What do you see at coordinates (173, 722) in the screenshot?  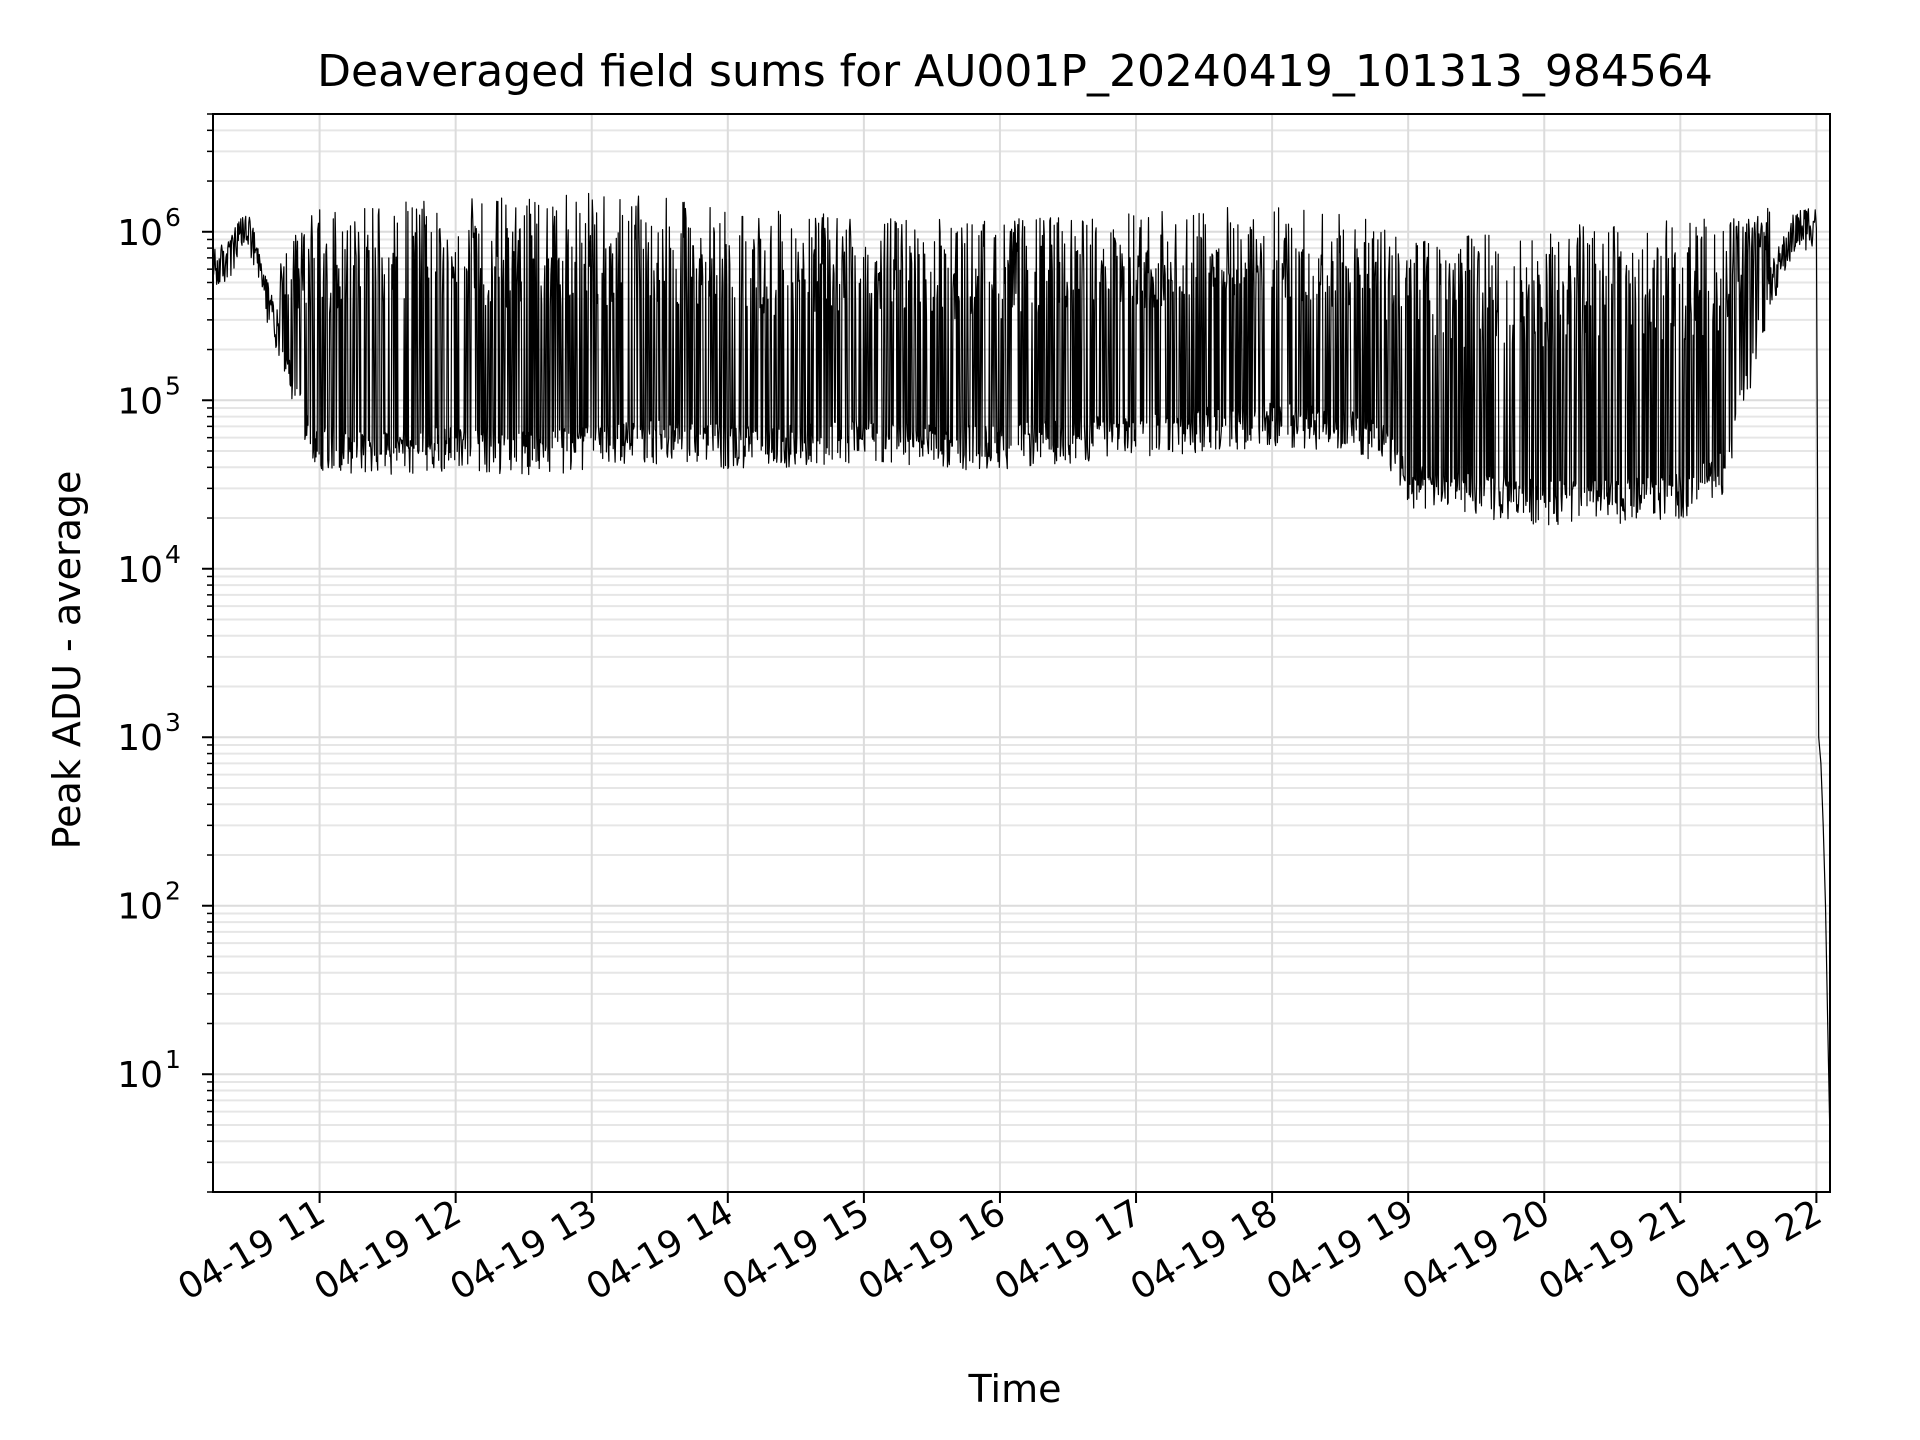 I see `y-tick-exponent: 3` at bounding box center [173, 722].